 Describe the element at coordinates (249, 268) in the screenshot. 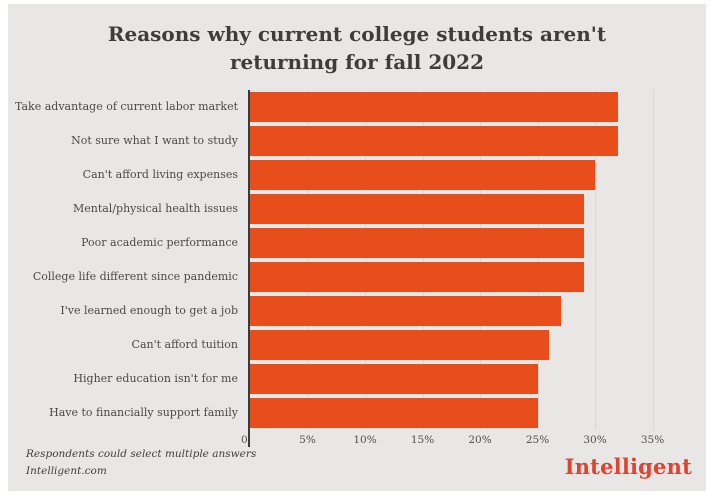

I see `y-axis-line` at that location.